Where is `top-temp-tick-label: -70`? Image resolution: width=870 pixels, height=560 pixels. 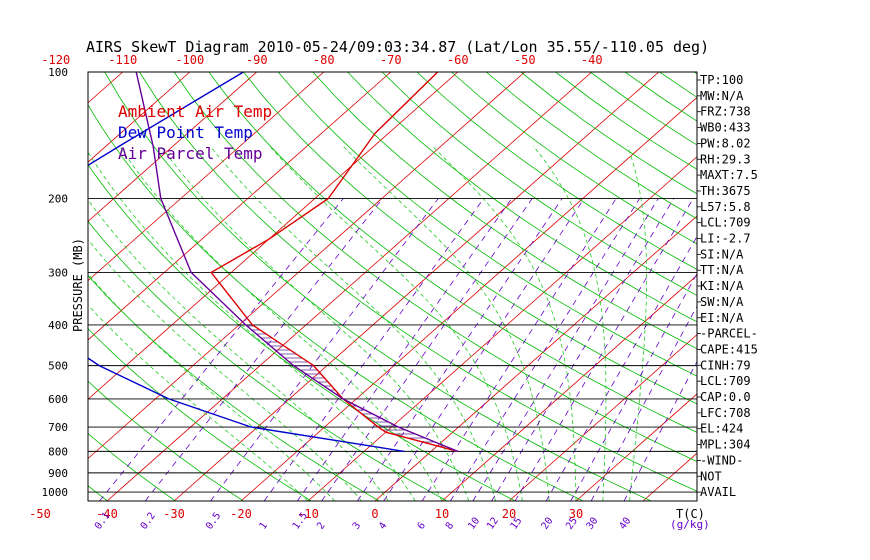 top-temp-tick-label: -70 is located at coordinates (391, 60).